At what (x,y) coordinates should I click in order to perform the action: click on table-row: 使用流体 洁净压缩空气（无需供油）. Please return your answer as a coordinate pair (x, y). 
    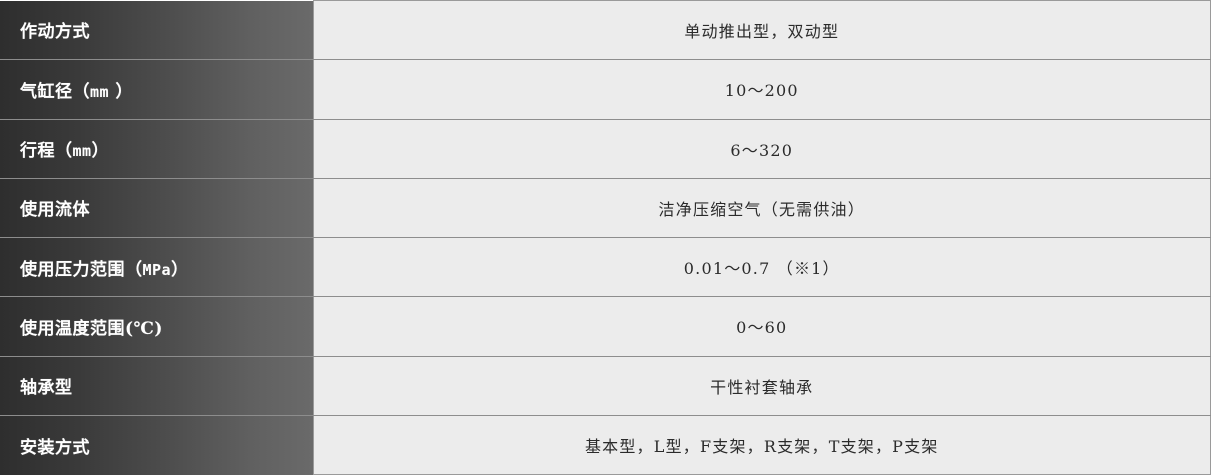
    Looking at the image, I should click on (605, 208).